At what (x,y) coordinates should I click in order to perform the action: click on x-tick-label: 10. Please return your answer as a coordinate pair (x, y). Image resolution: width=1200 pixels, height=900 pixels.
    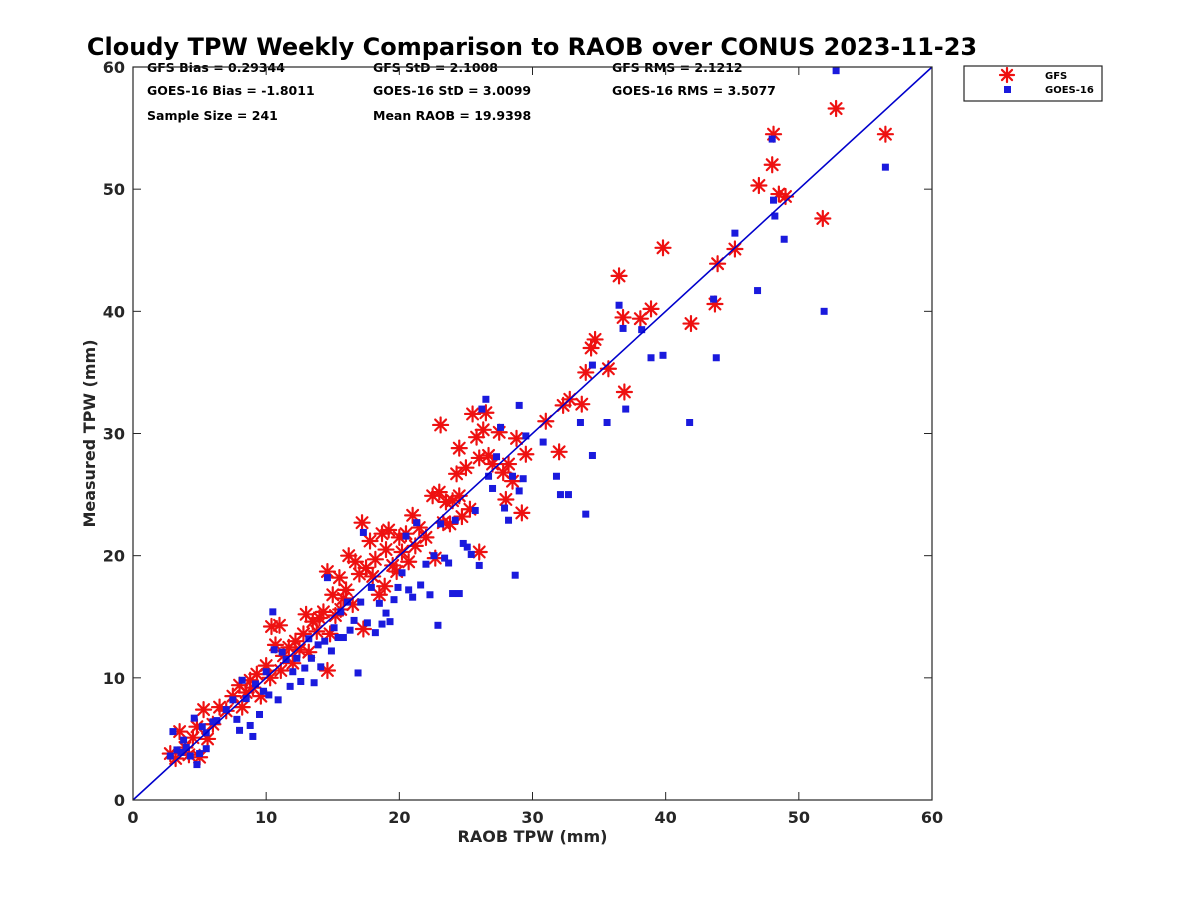
    Looking at the image, I should click on (266, 817).